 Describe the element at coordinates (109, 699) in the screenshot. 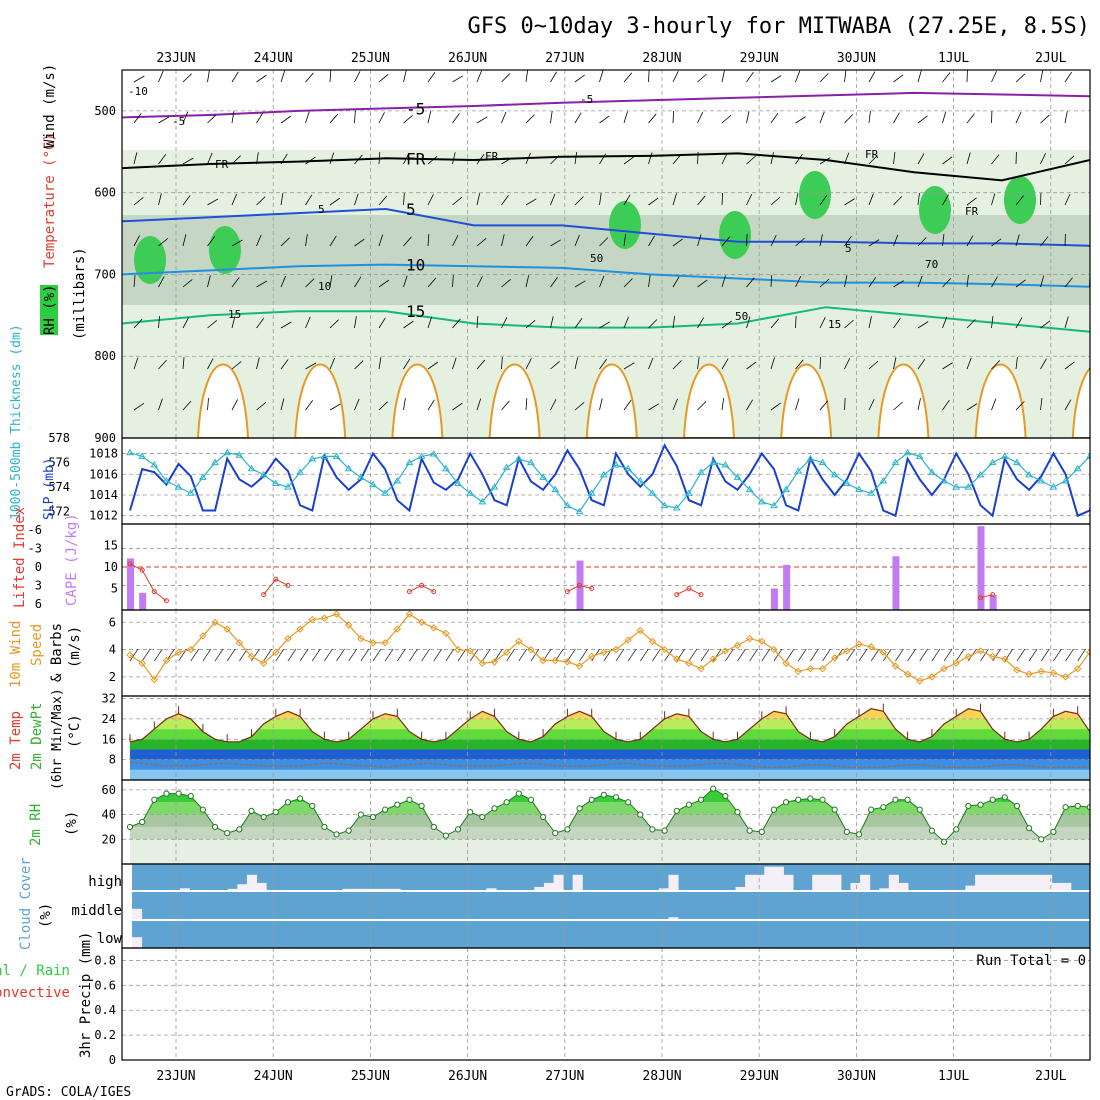

I see `y-tick-label: 32` at that location.